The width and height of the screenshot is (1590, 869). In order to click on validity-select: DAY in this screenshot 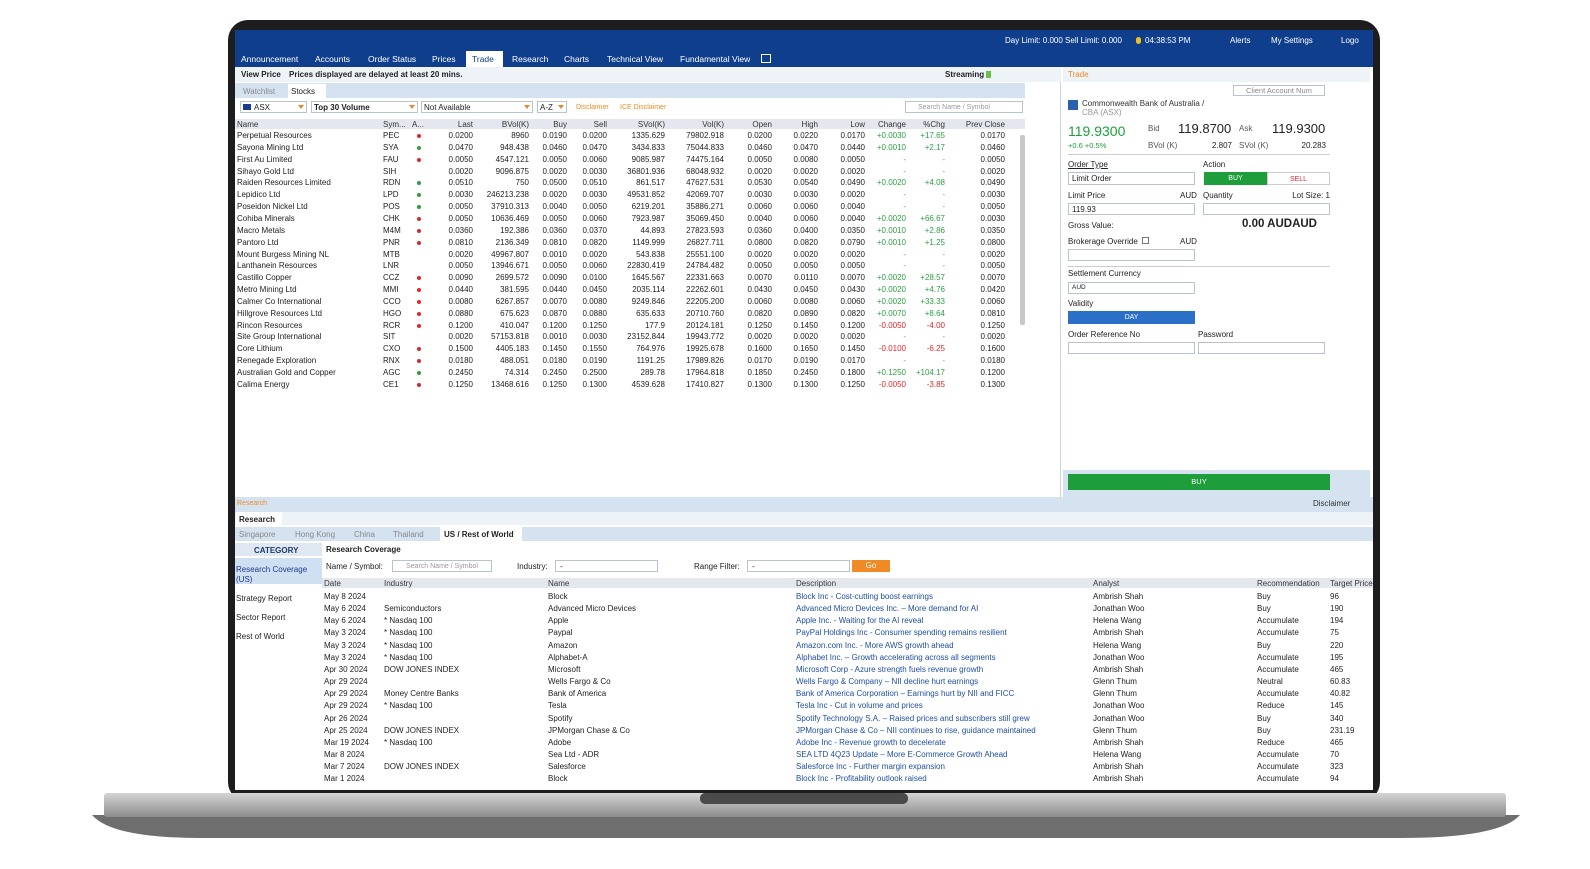, I will do `click(1131, 317)`.